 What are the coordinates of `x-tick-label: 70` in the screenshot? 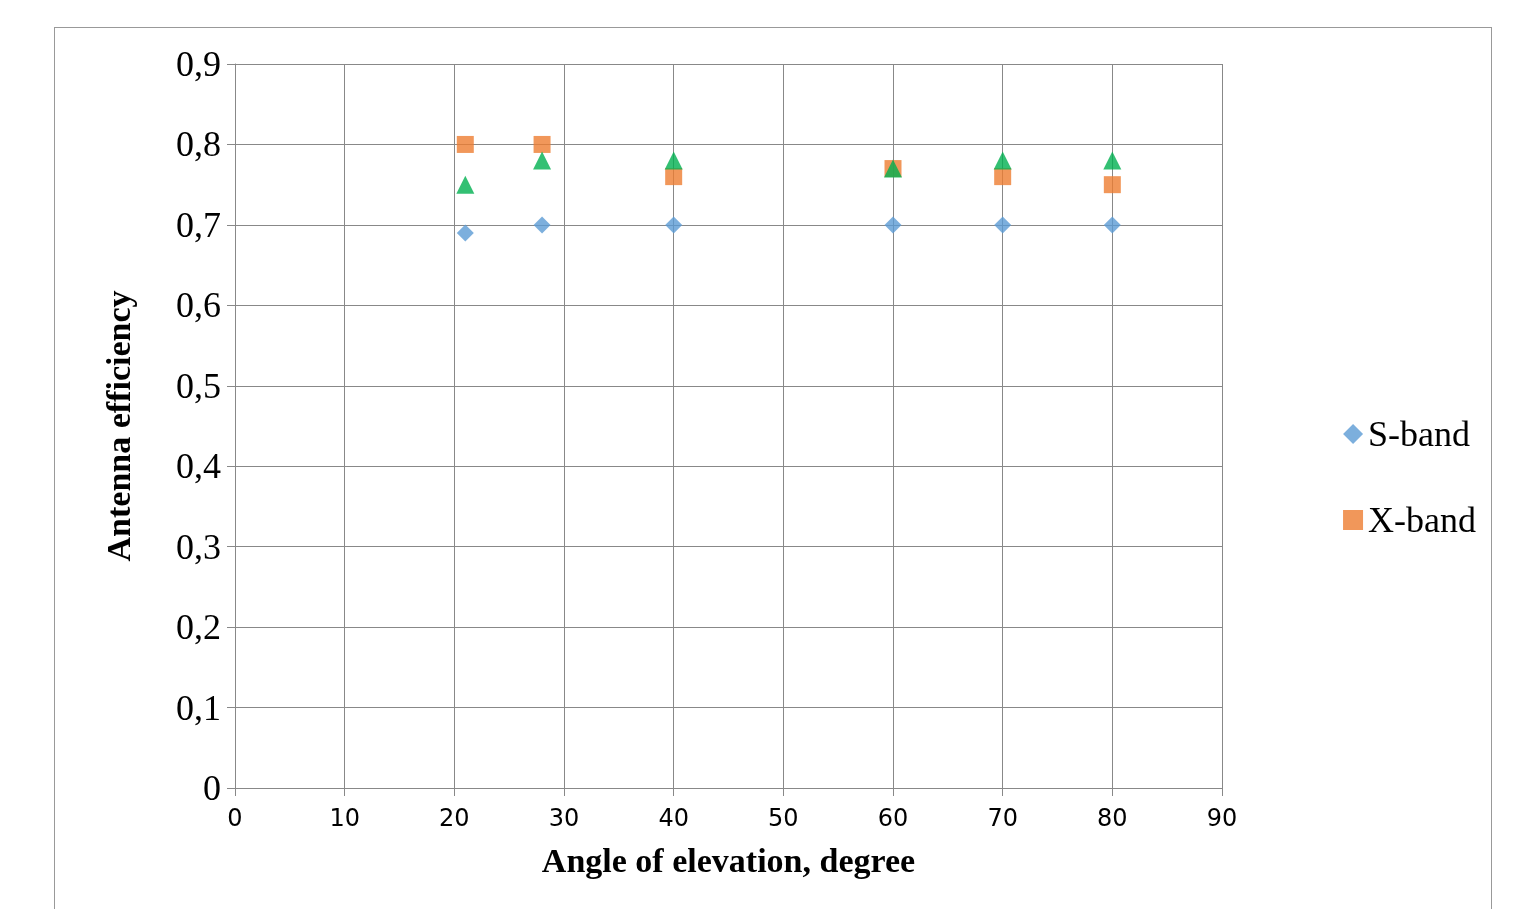 It's located at (1002, 818).